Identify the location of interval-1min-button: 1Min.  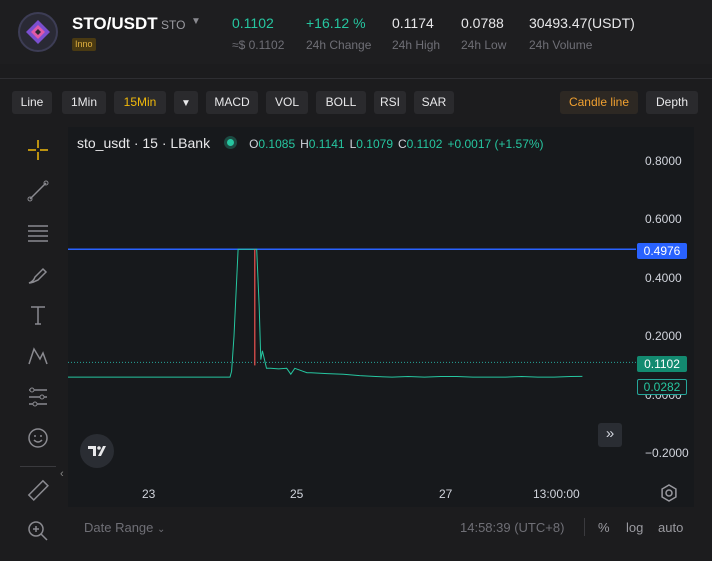
(84, 102).